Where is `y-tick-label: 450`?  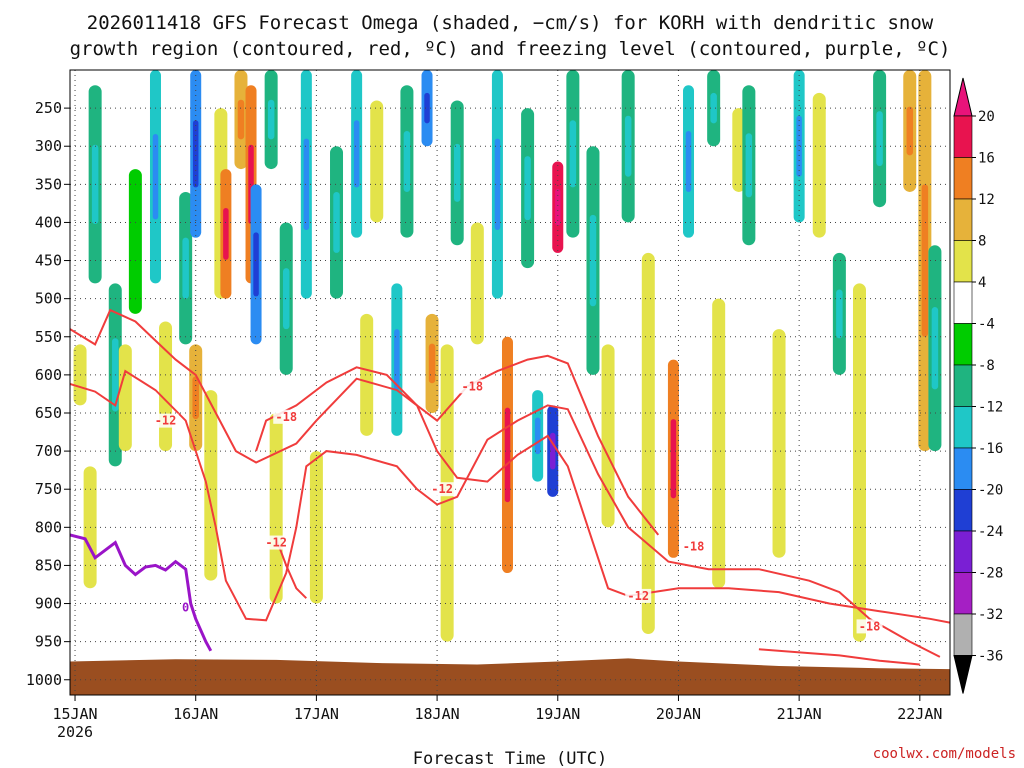 y-tick-label: 450 is located at coordinates (48, 261).